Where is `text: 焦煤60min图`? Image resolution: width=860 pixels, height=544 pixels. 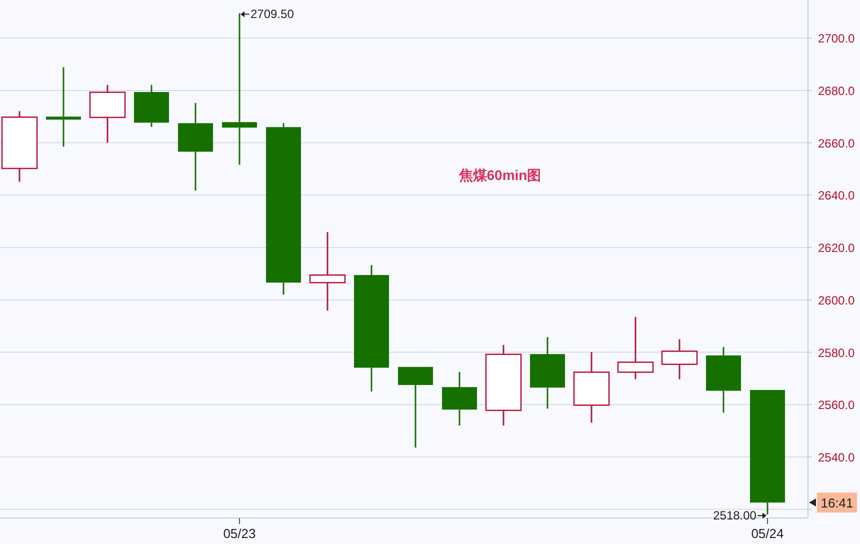
text: 焦煤60min图 is located at coordinates (500, 175).